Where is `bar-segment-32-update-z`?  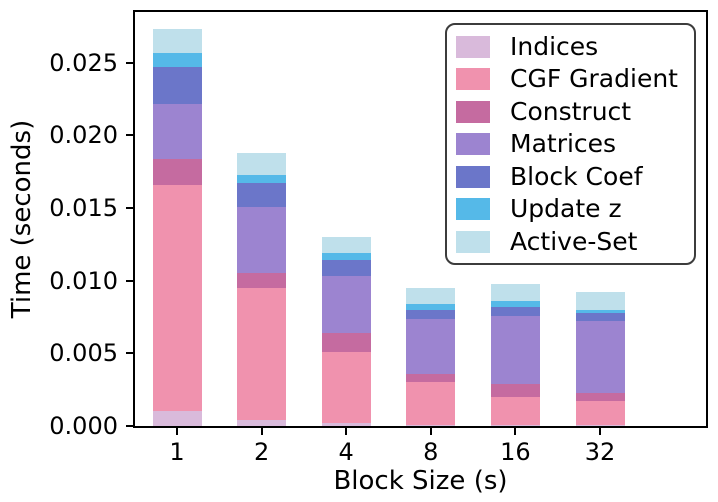 bar-segment-32-update-z is located at coordinates (600, 311).